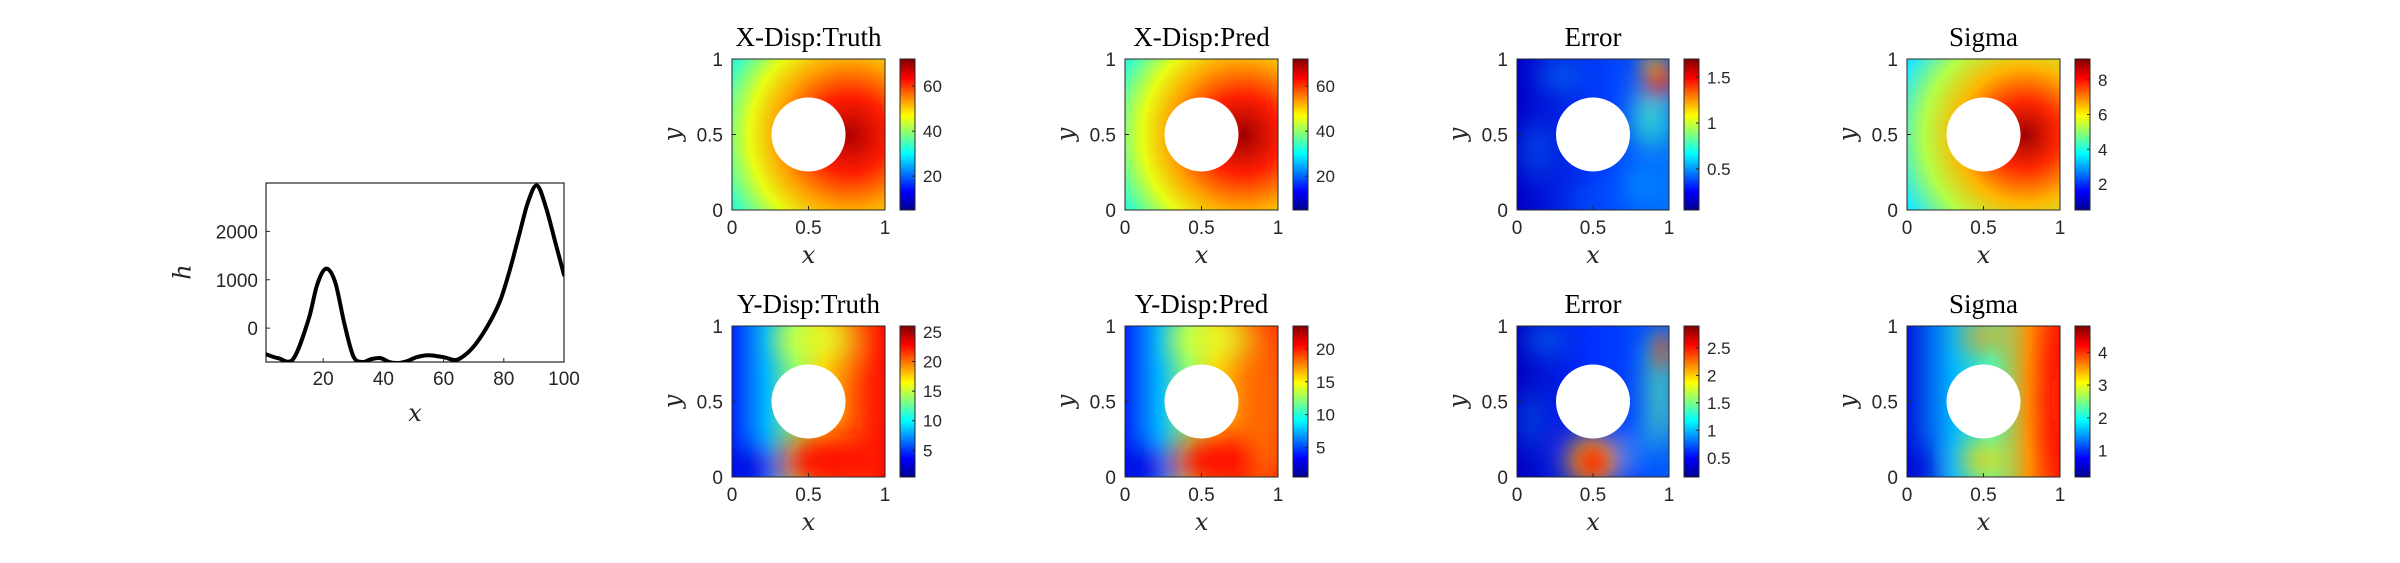 This screenshot has width=2400, height=563. I want to click on line-y-tick-label: 1000, so click(237, 281).